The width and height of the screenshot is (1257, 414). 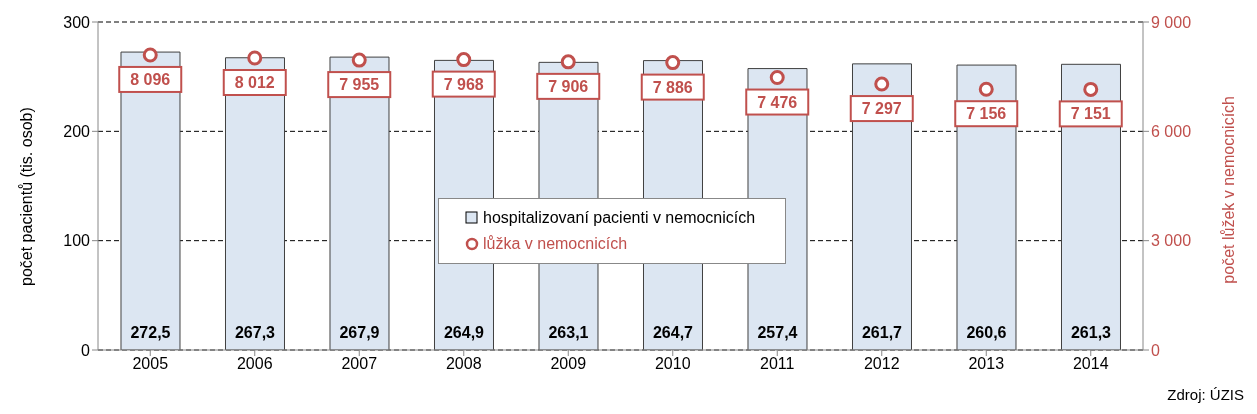 What do you see at coordinates (672, 87) in the screenshot?
I see `data-label: 7 886` at bounding box center [672, 87].